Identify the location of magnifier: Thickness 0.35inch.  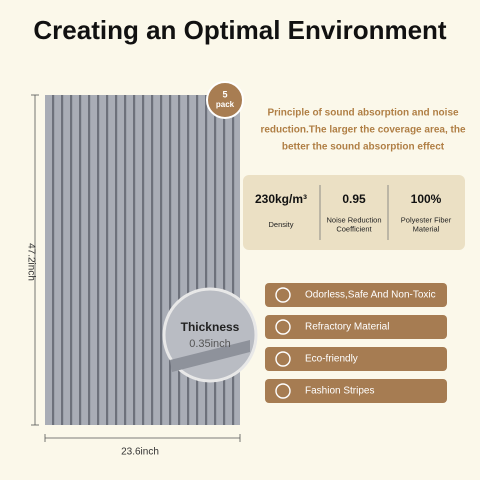
(210, 335).